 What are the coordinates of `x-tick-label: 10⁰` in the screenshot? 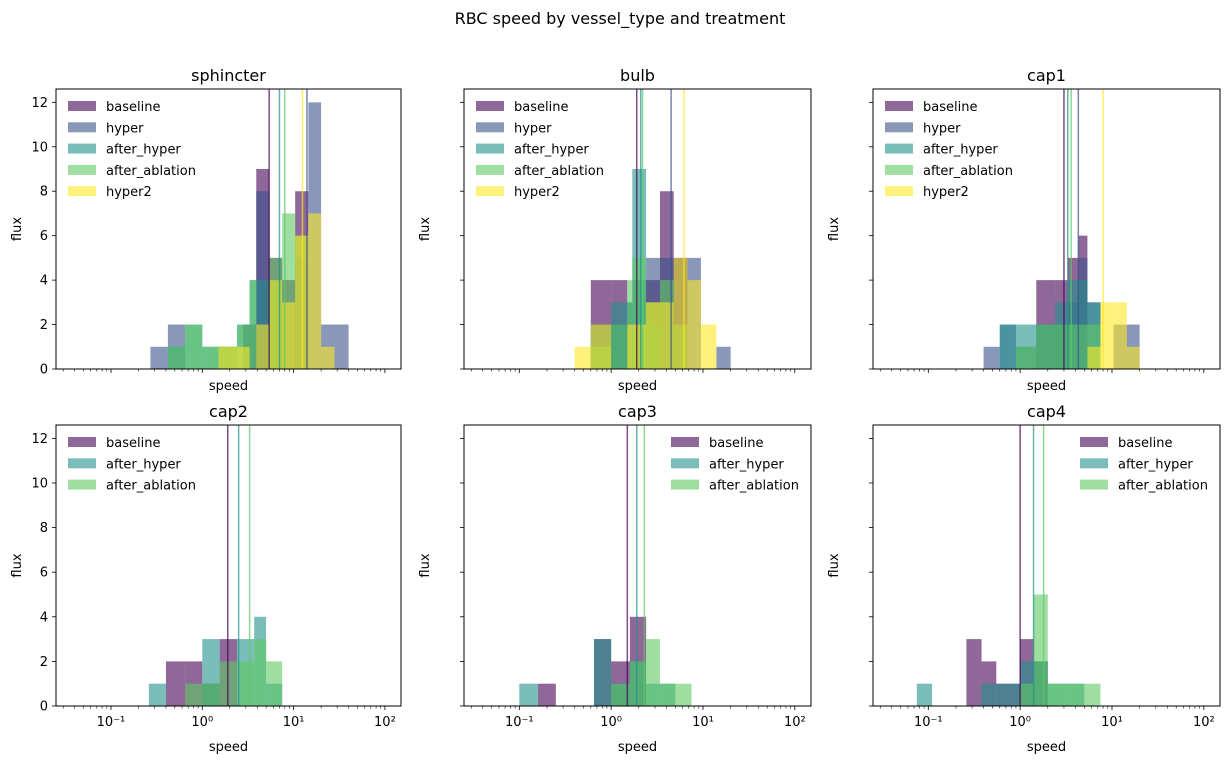 It's located at (611, 722).